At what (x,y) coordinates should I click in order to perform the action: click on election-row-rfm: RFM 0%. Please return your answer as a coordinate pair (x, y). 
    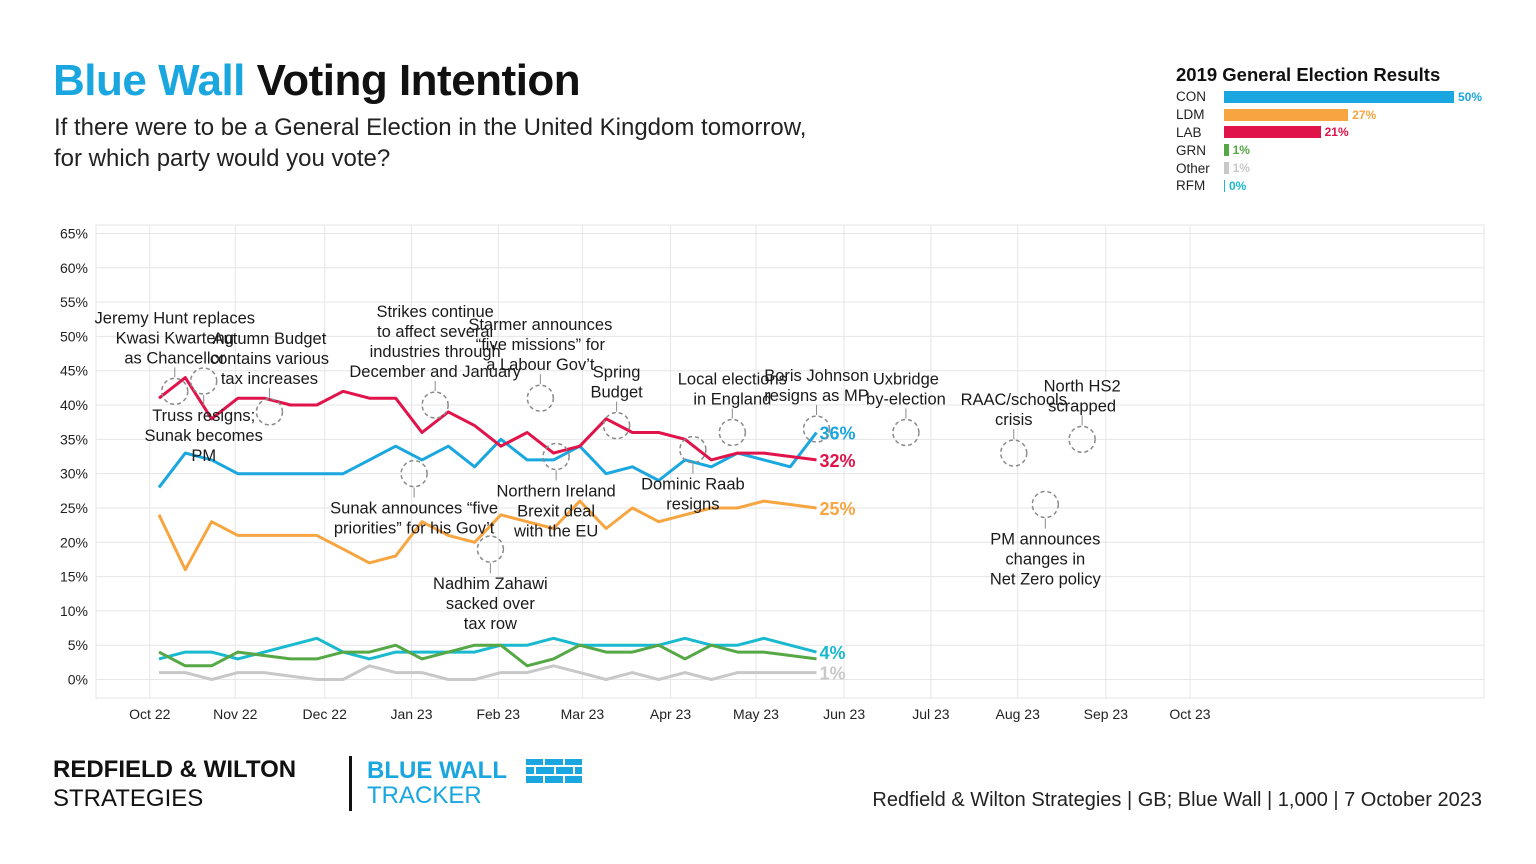
    Looking at the image, I should click on (1341, 186).